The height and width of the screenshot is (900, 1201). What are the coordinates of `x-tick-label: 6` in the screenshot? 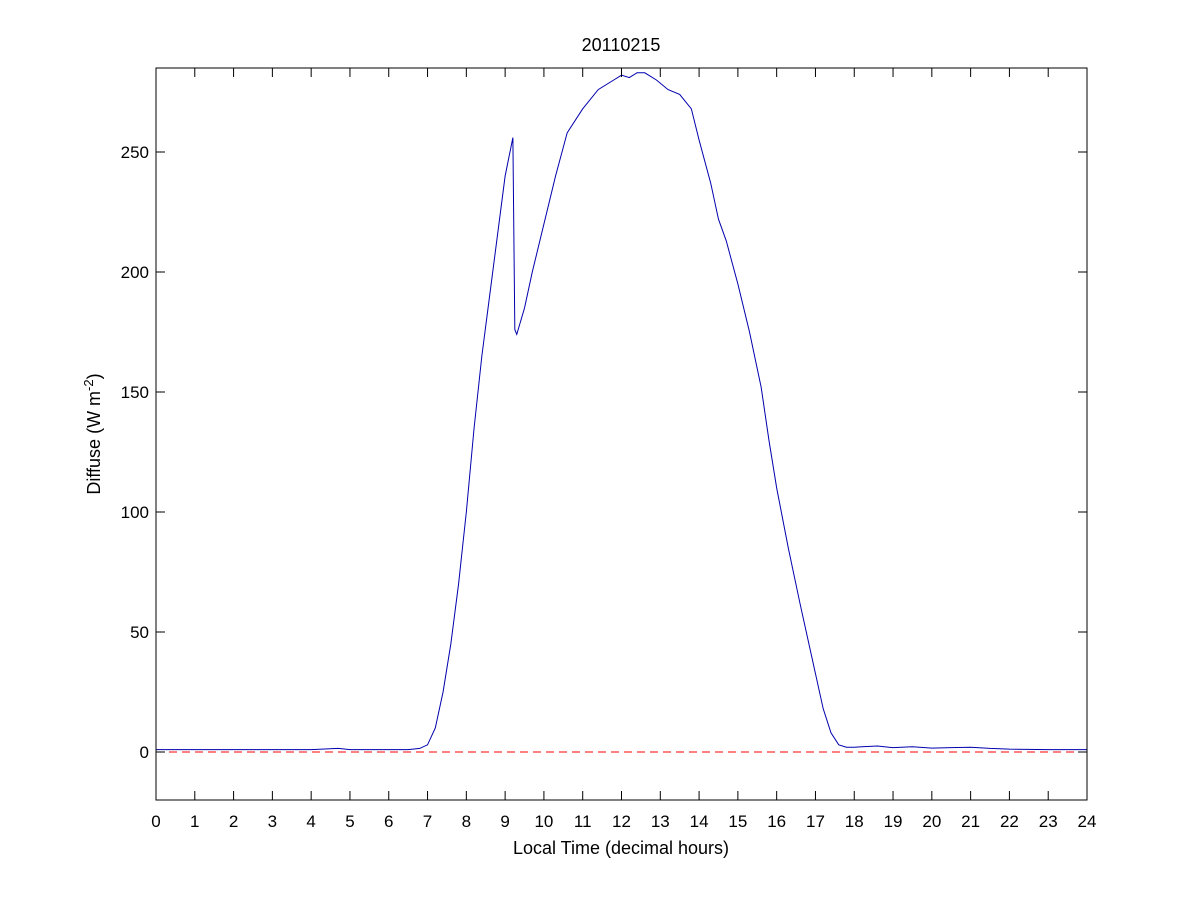 It's located at (388, 821).